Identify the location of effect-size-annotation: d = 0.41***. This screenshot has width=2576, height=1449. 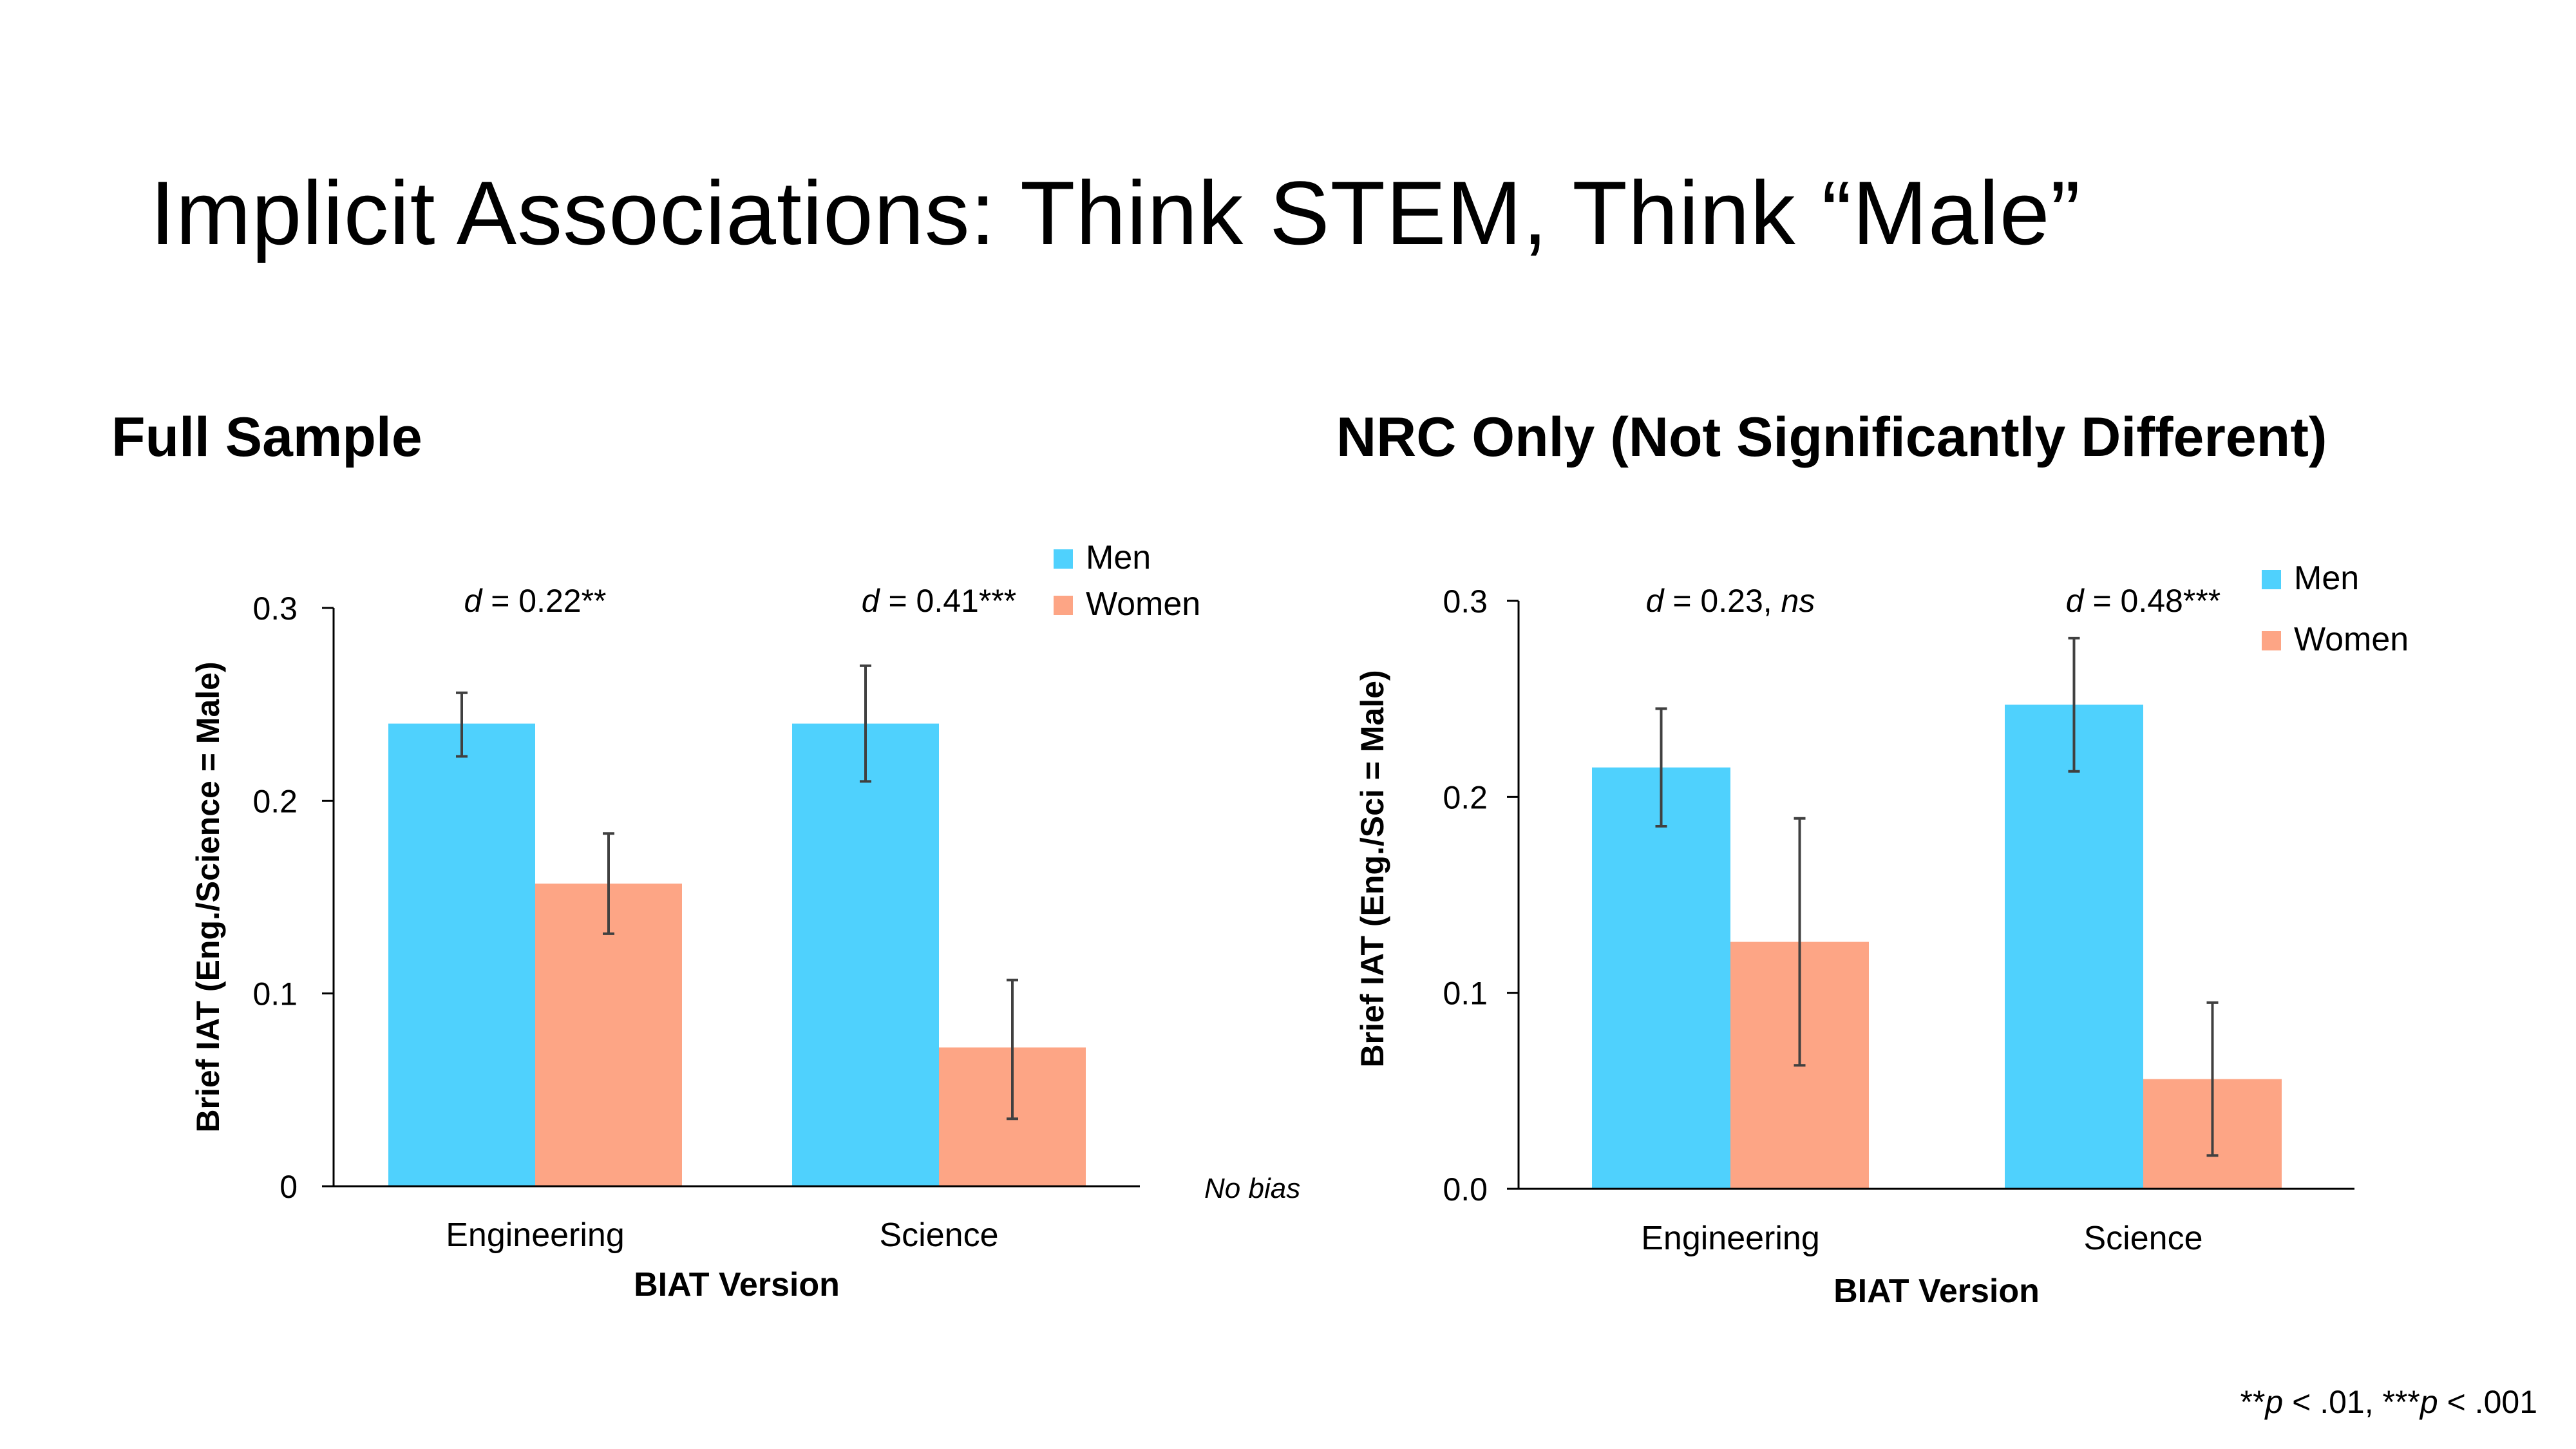
(939, 601).